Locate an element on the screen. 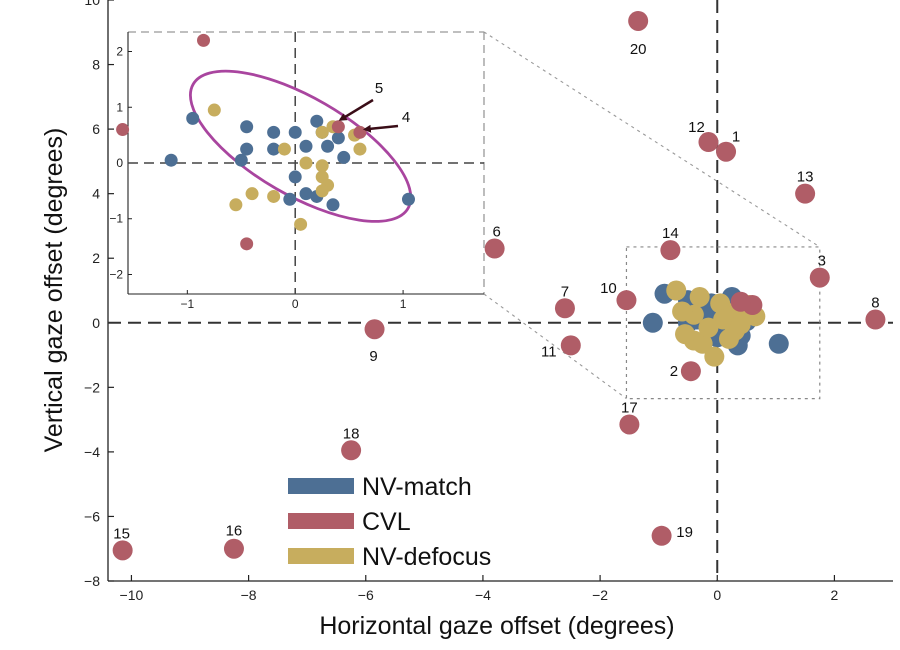  y-tick-label: −8 is located at coordinates (92, 581).